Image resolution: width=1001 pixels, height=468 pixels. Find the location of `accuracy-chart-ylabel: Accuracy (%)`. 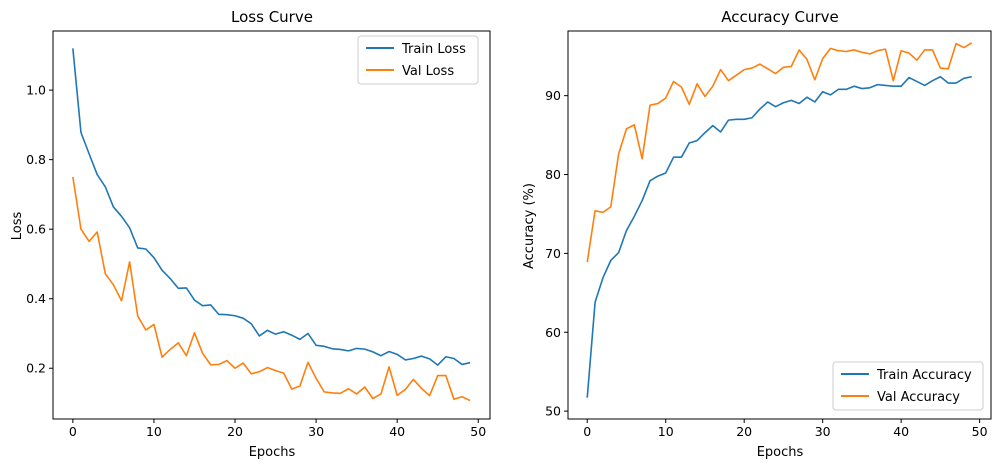

accuracy-chart-ylabel: Accuracy (%) is located at coordinates (529, 226).